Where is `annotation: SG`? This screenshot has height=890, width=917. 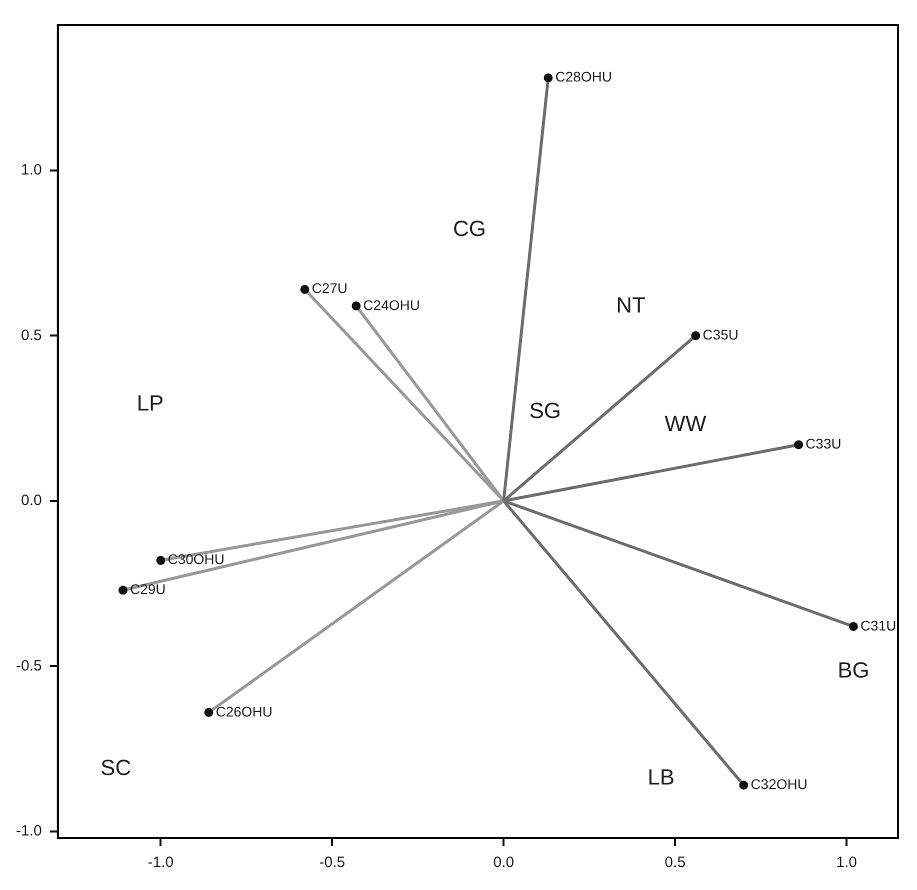
annotation: SG is located at coordinates (545, 411).